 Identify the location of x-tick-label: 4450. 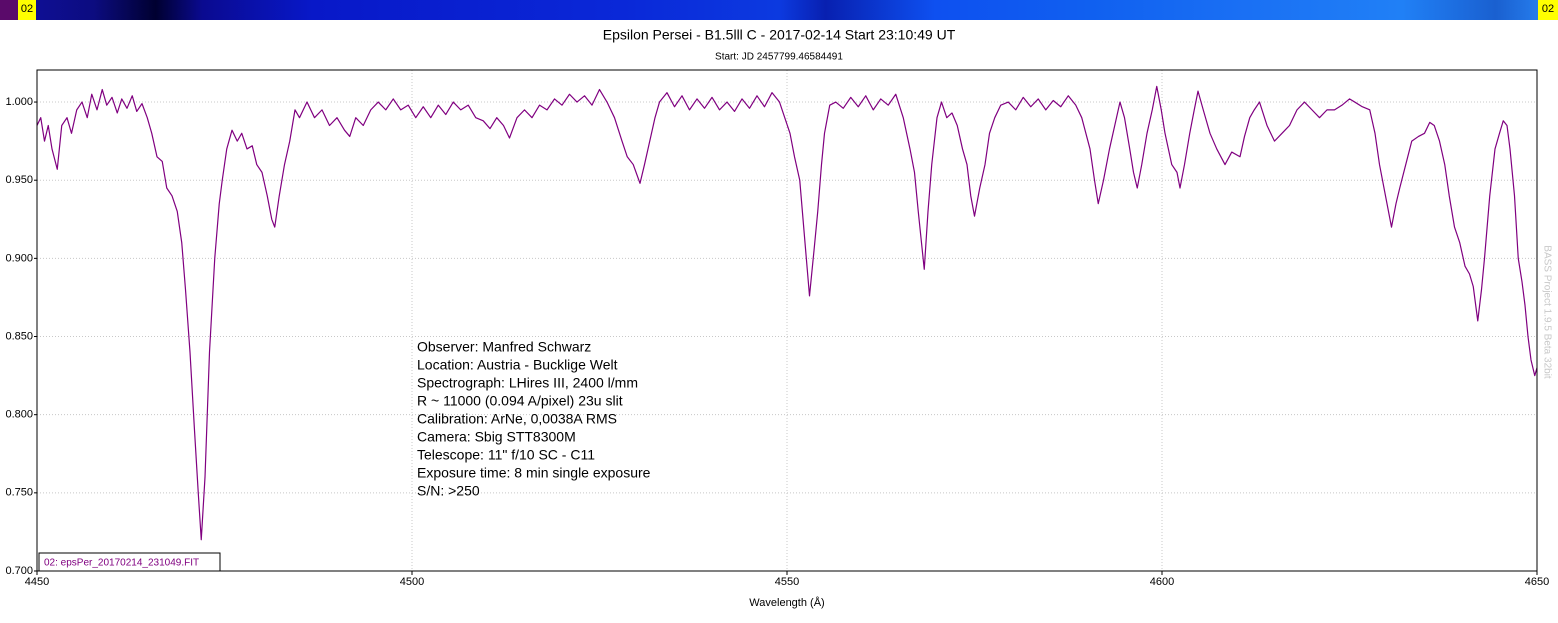
(37, 582).